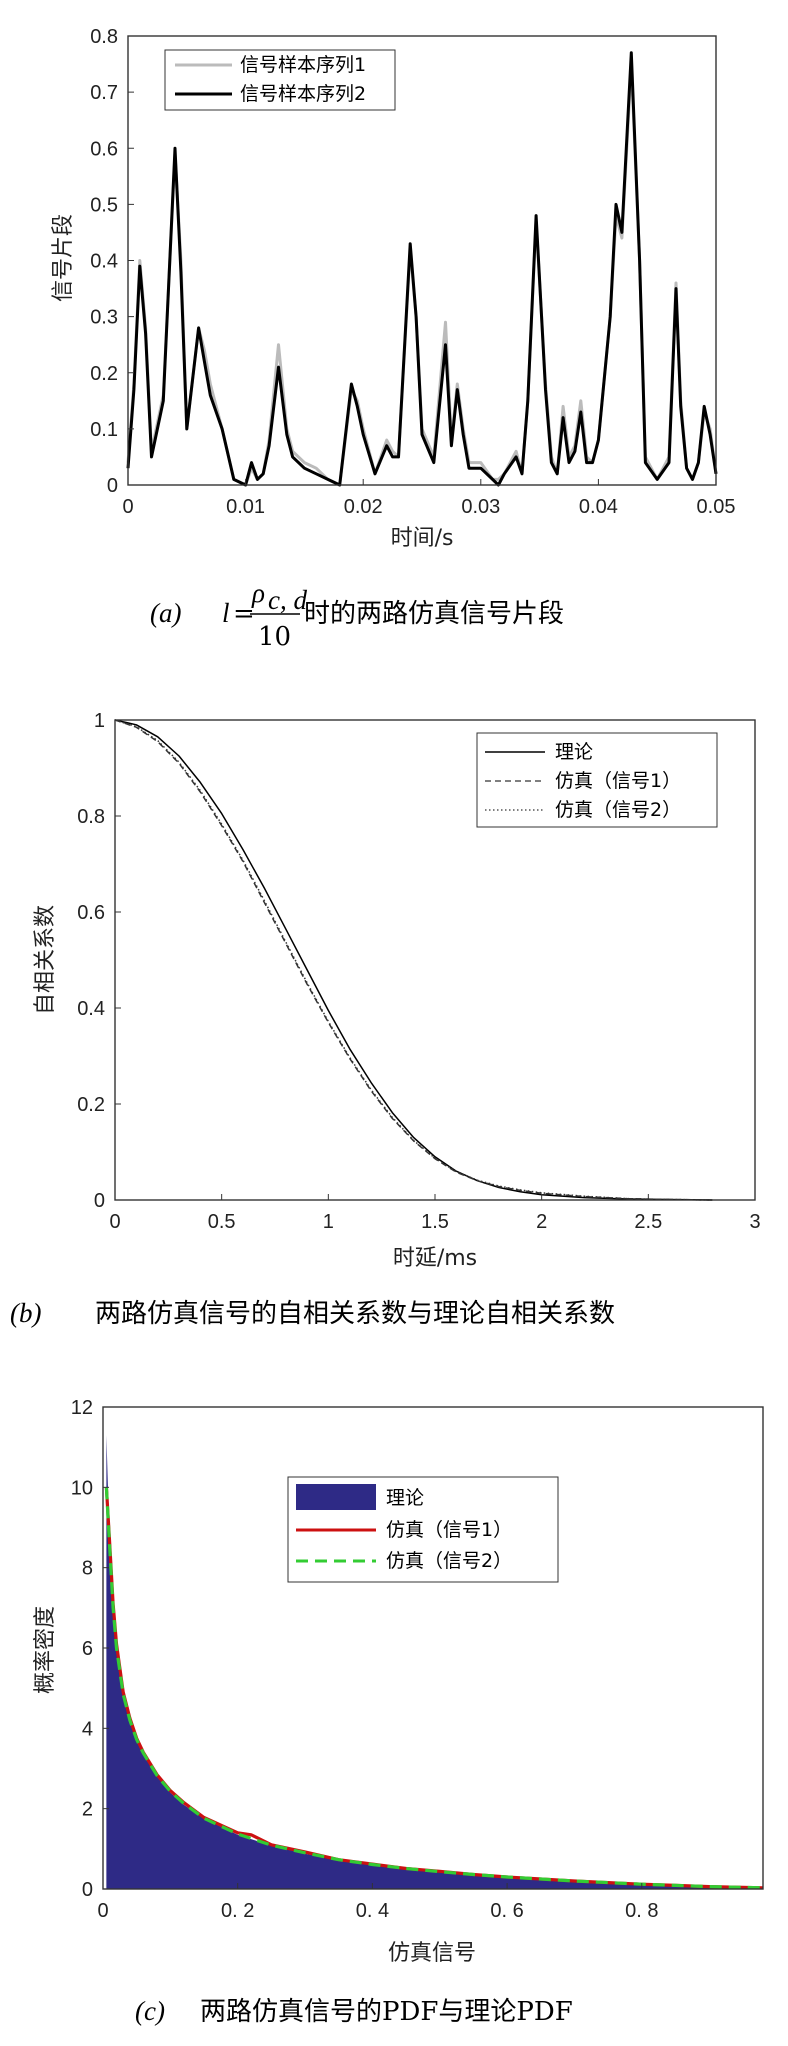  What do you see at coordinates (91, 1105) in the screenshot?
I see `chart-b-y-tick-label: 0.2` at bounding box center [91, 1105].